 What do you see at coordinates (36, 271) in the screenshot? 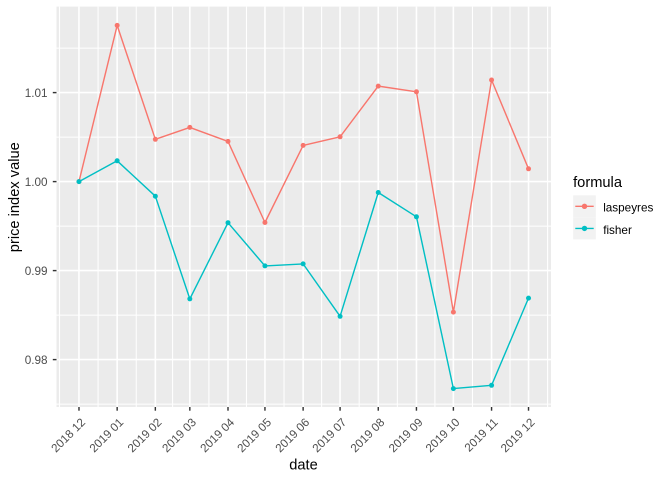
I see `svg-text: 0.99` at bounding box center [36, 271].